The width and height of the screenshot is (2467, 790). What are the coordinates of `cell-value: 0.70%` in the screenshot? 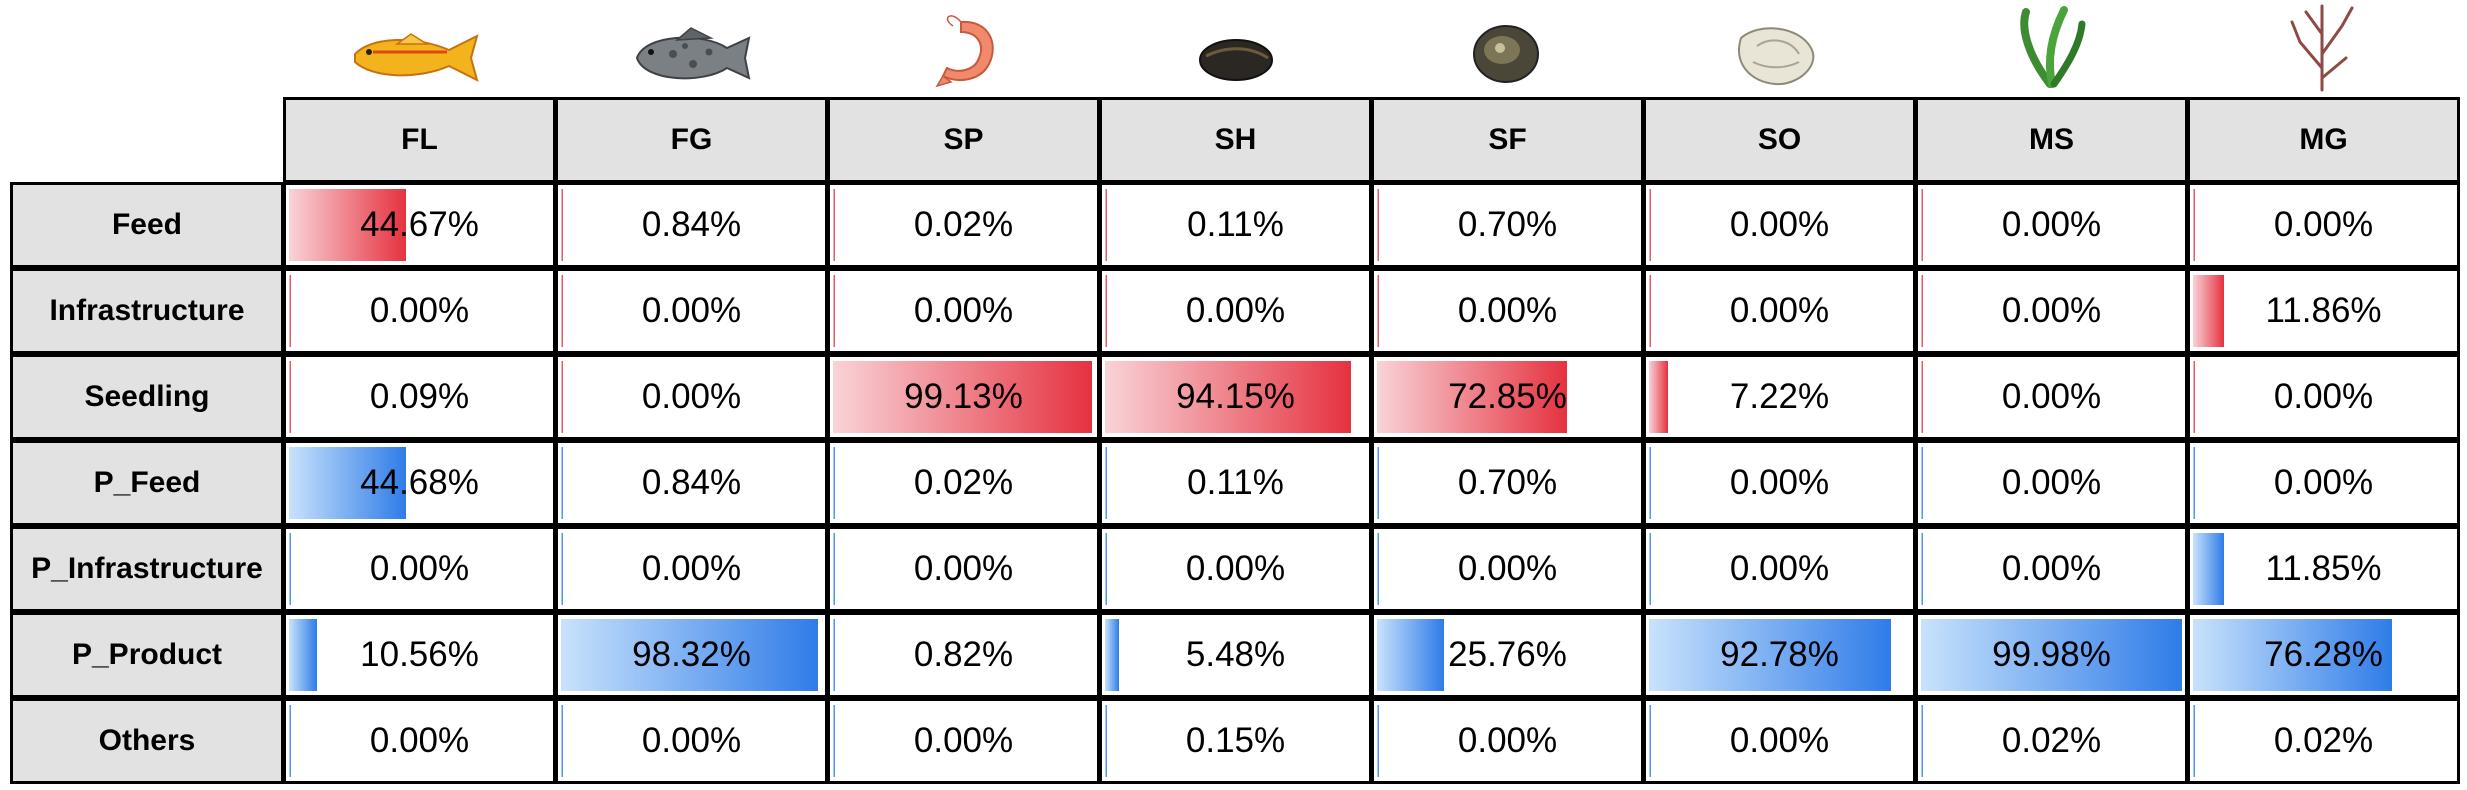 It's located at (1507, 224).